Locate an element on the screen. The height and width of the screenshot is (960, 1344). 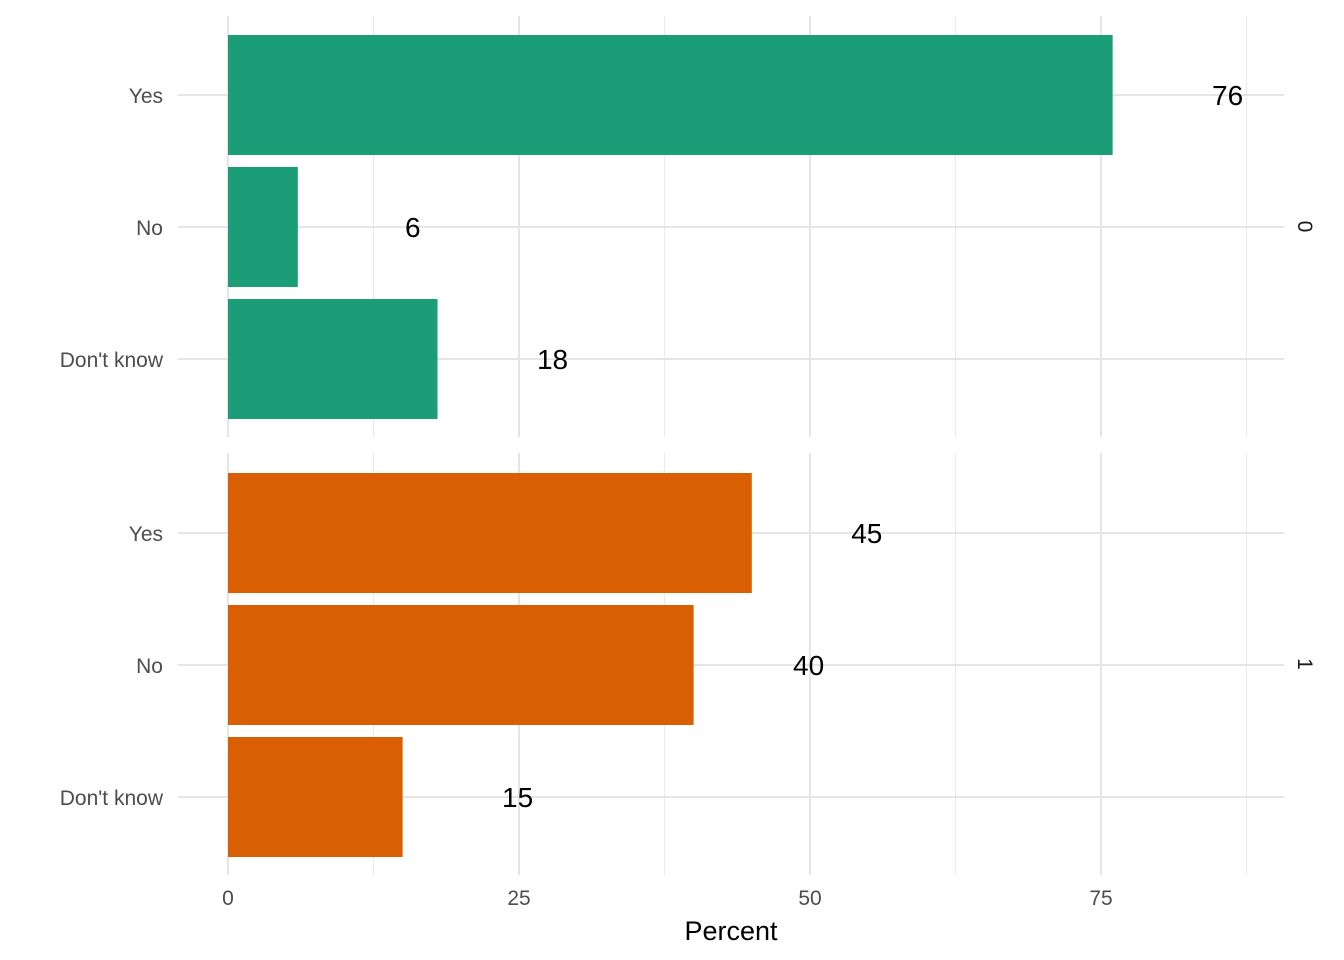
value-label: 15 is located at coordinates (517, 797).